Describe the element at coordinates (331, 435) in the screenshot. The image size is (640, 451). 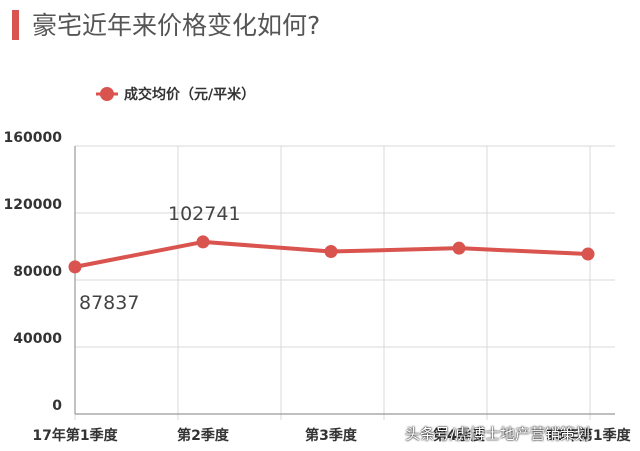
I see `x-tick-label: 第3季度` at that location.